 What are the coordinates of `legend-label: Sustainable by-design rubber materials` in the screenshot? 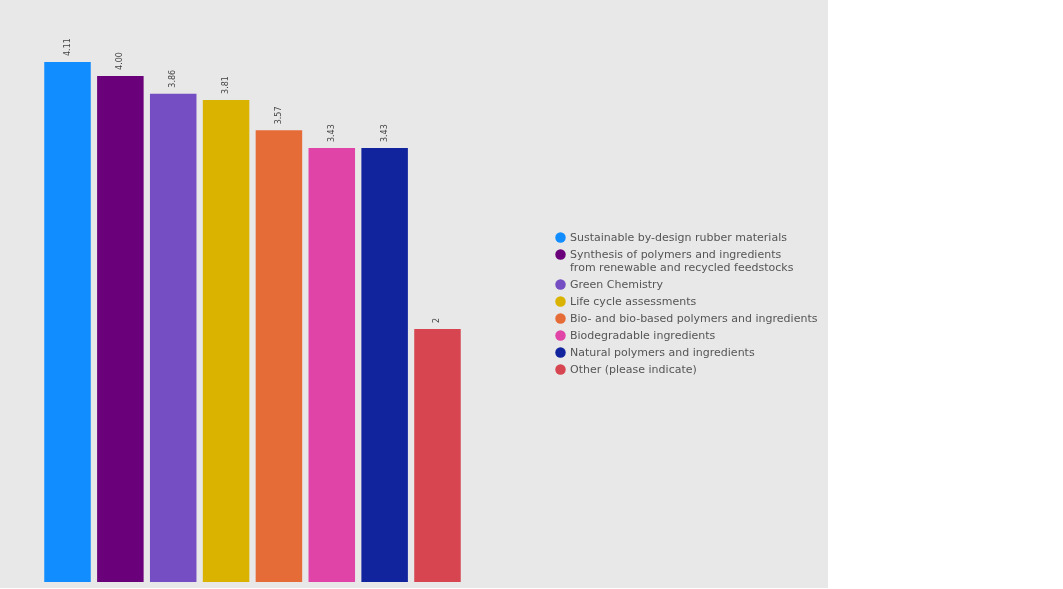 It's located at (679, 237).